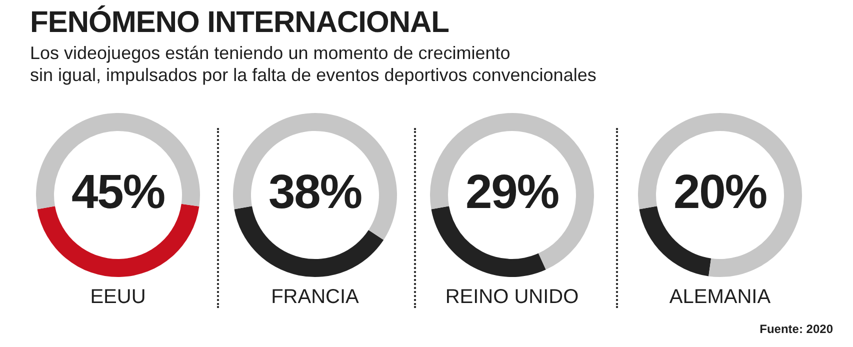  Describe the element at coordinates (118, 297) in the screenshot. I see `slice-label: EEUU` at that location.